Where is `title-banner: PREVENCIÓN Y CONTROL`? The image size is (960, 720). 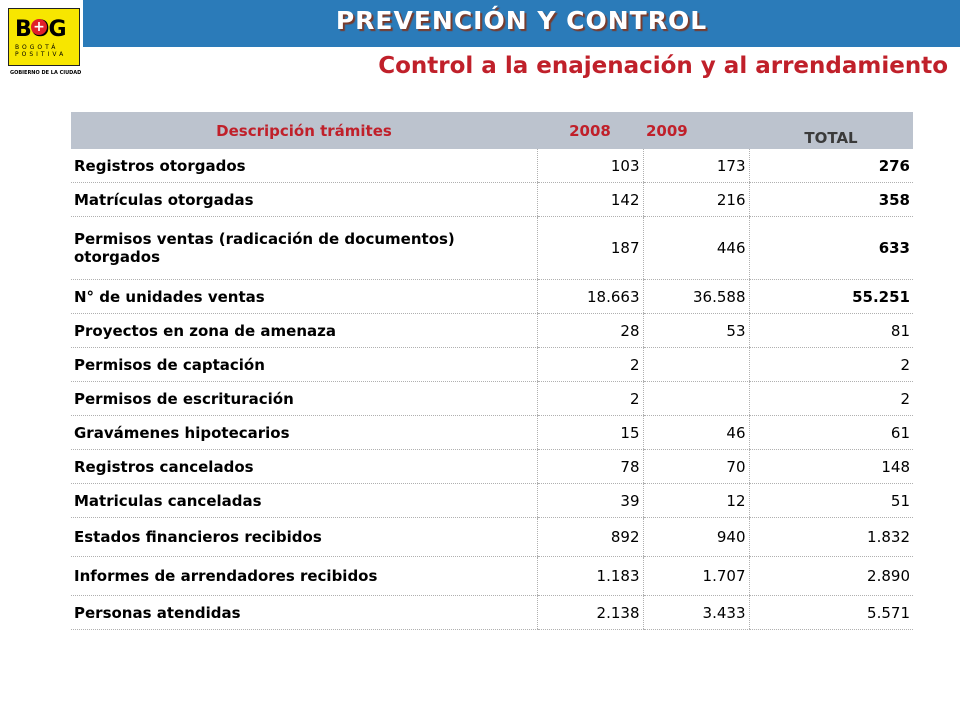
title-banner: PREVENCIÓN Y CONTROL is located at coordinates (521, 23).